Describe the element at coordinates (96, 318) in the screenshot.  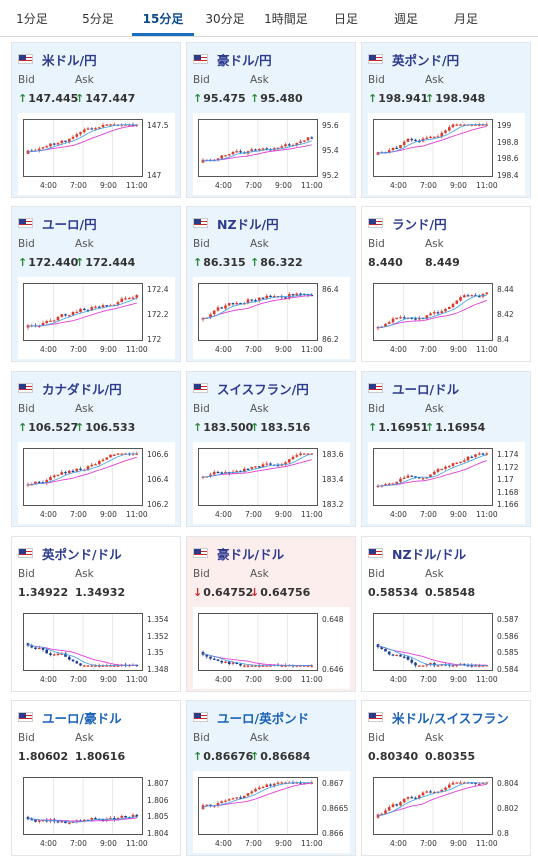
I see `mini-chart: 172.4 172.2 172 4:00 7:00 9:00 11:00` at that location.